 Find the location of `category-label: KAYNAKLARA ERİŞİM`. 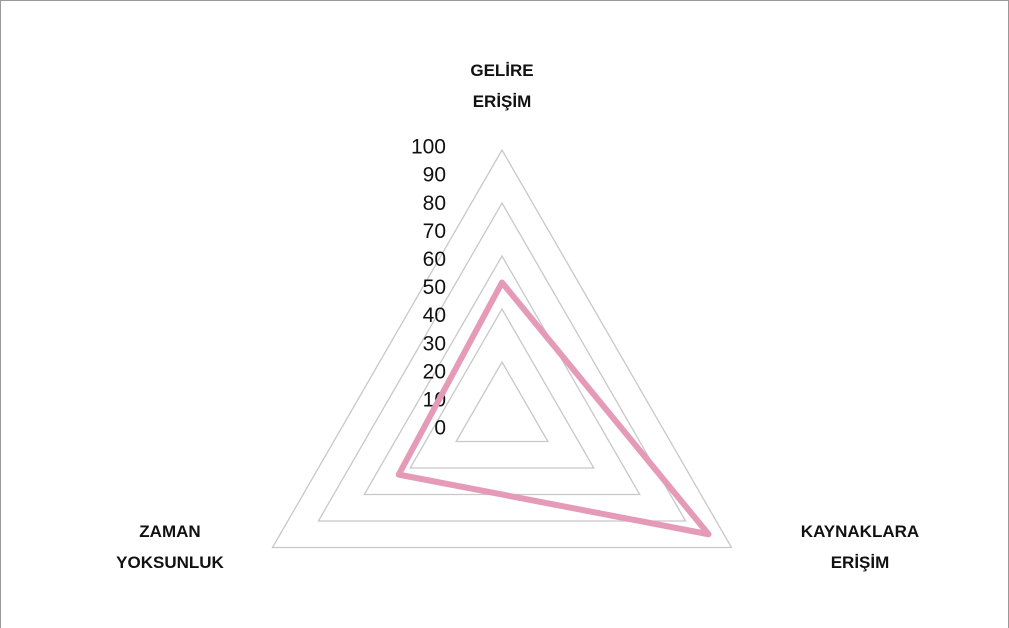

category-label: KAYNAKLARA ERİŞİM is located at coordinates (860, 547).